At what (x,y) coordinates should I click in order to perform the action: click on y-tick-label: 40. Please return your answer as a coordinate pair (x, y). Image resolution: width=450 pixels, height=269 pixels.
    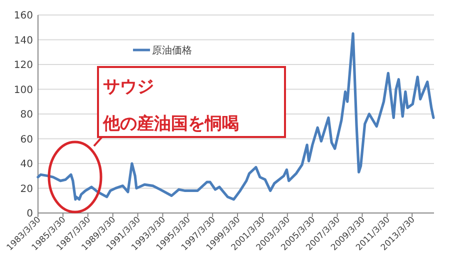
    Looking at the image, I should click on (26, 164).